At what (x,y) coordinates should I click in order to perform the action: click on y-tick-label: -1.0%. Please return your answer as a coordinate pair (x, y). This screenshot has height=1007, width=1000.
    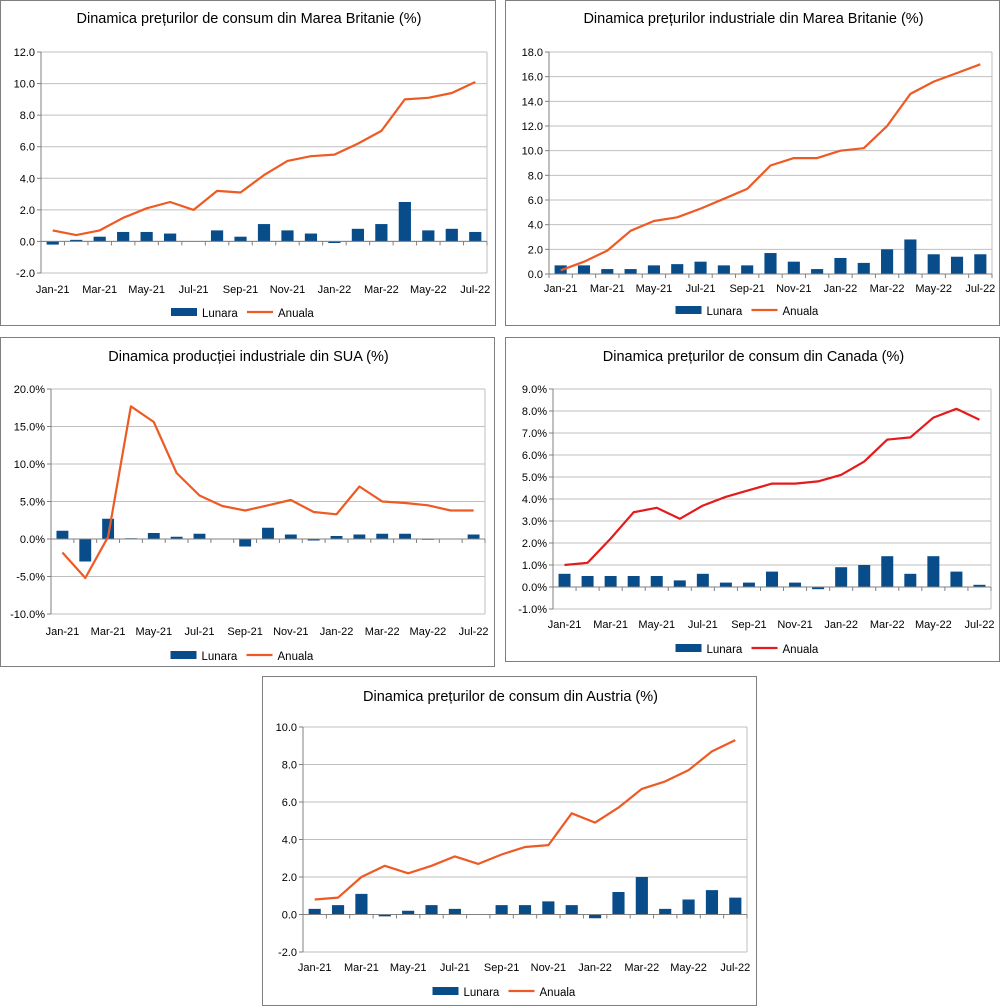
    Looking at the image, I should click on (532, 610).